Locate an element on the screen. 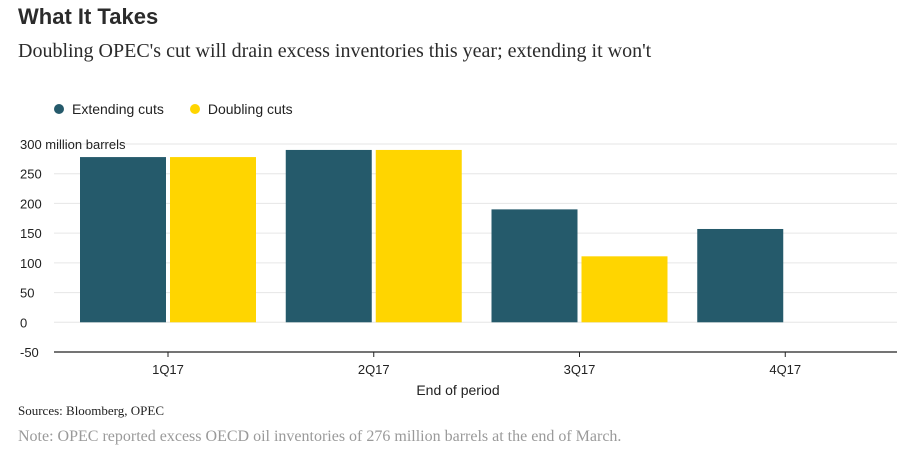 The image size is (919, 465). bar-doubling-2q17 is located at coordinates (418, 236).